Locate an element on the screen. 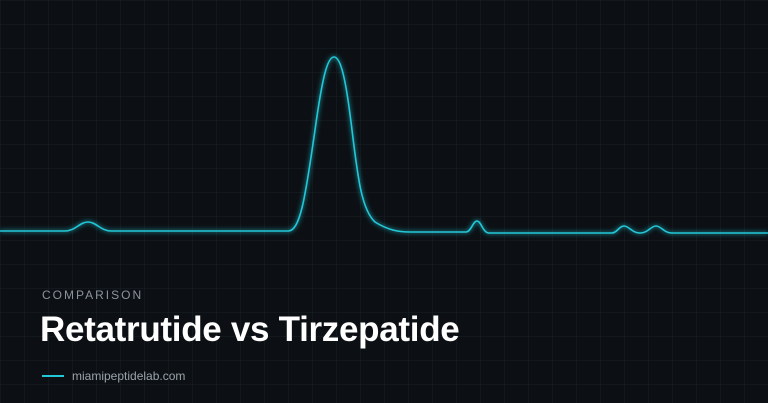 Image resolution: width=768 pixels, height=403 pixels. site-url: miamipeptidelab.com is located at coordinates (129, 376).